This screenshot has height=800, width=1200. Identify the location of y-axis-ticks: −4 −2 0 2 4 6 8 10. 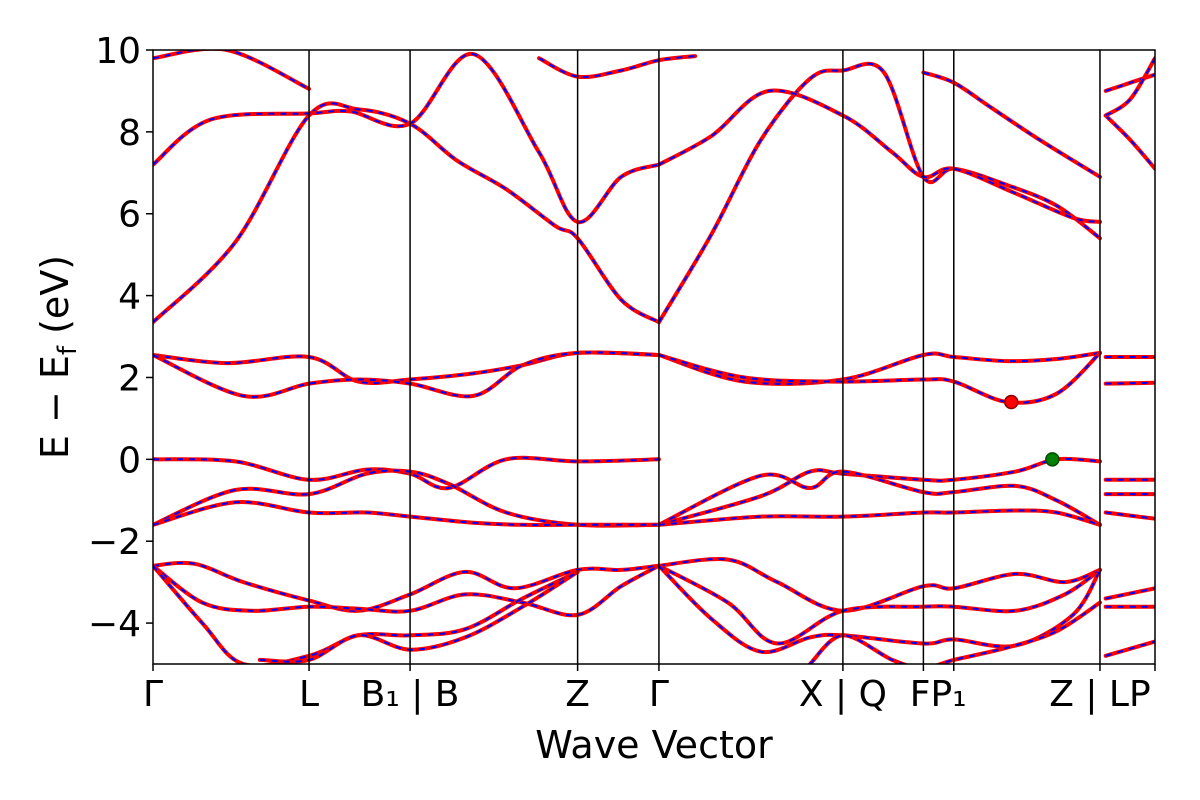
(120, 338).